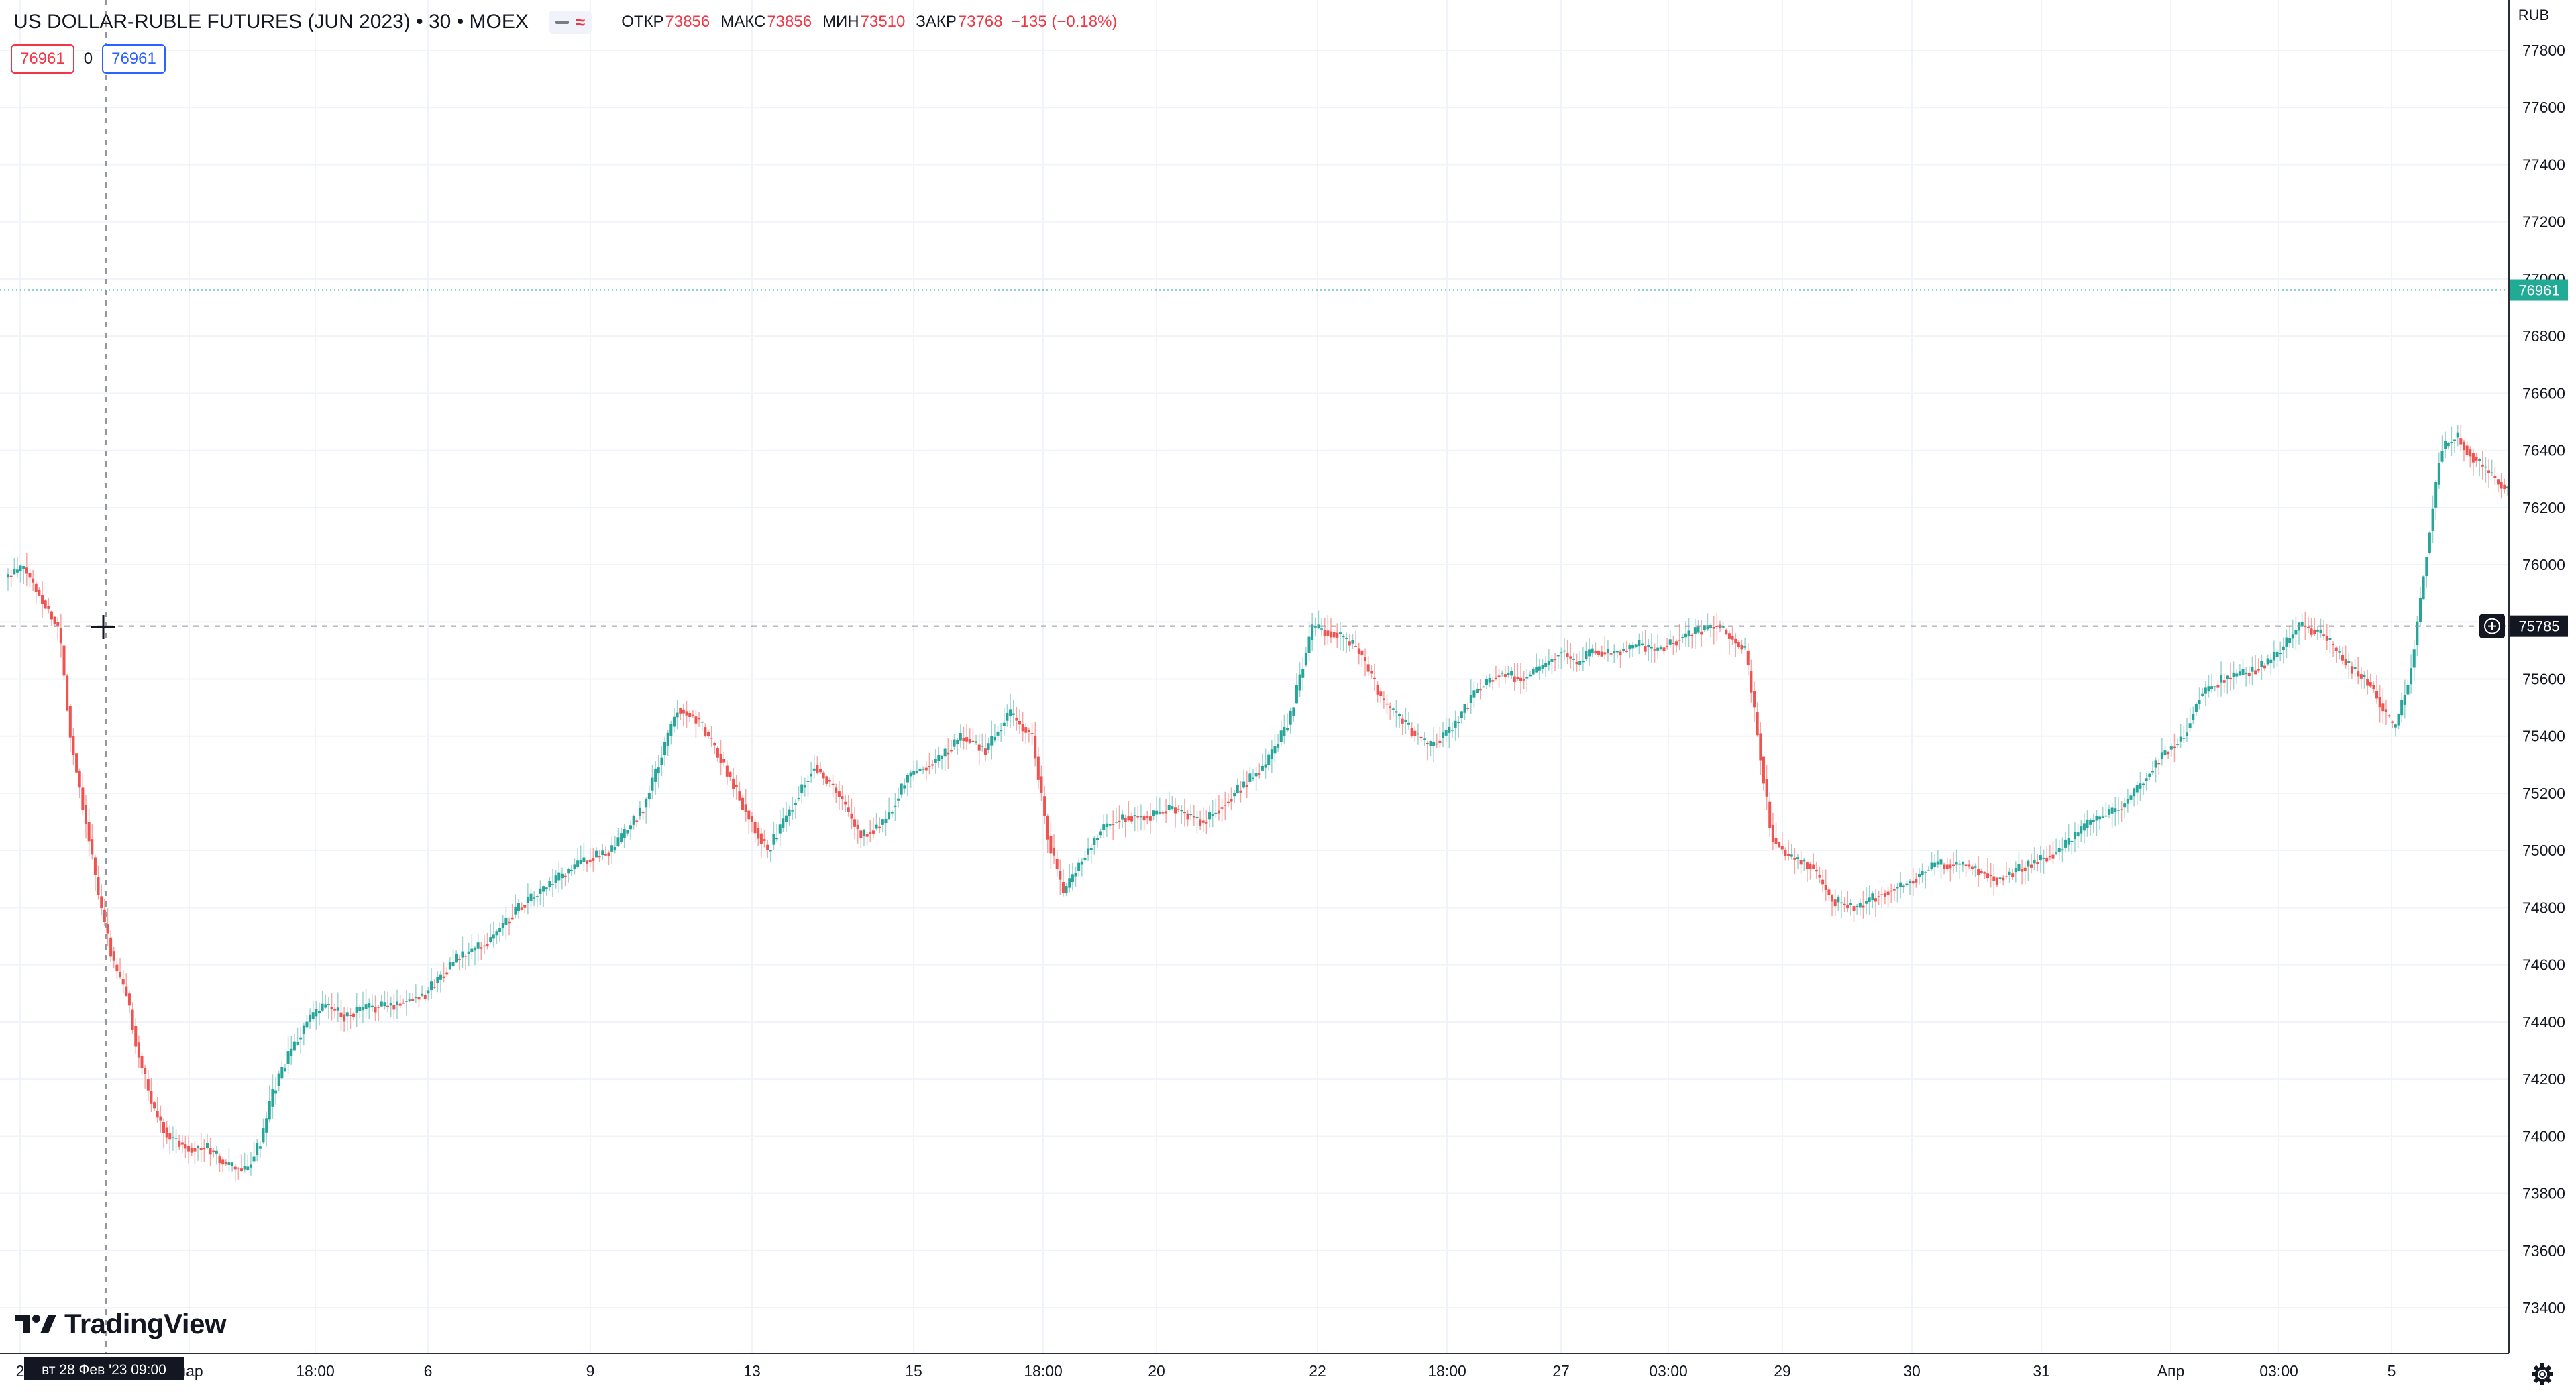 The height and width of the screenshot is (1395, 2576). Describe the element at coordinates (2492, 626) in the screenshot. I see `plus-circle-icon` at that location.